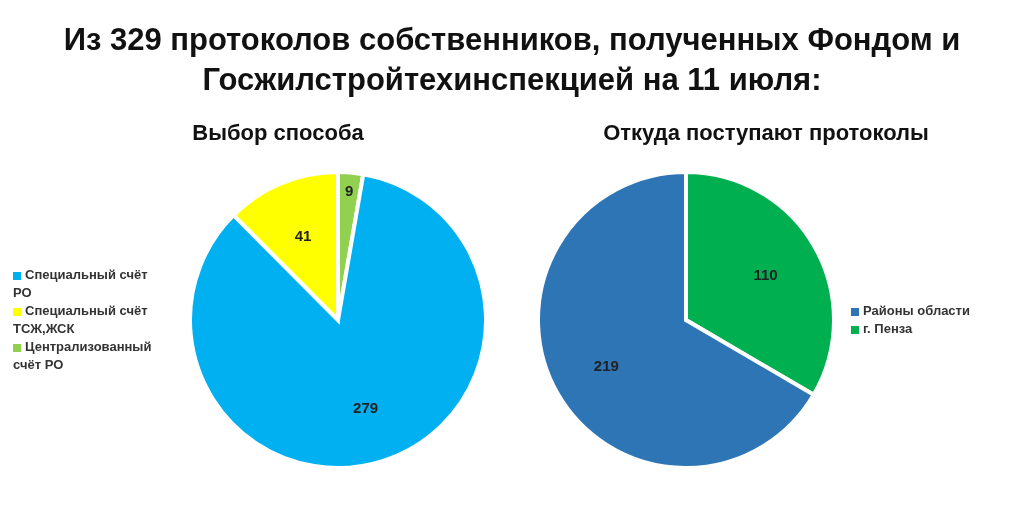  I want to click on legend-label: Районы области, so click(916, 310).